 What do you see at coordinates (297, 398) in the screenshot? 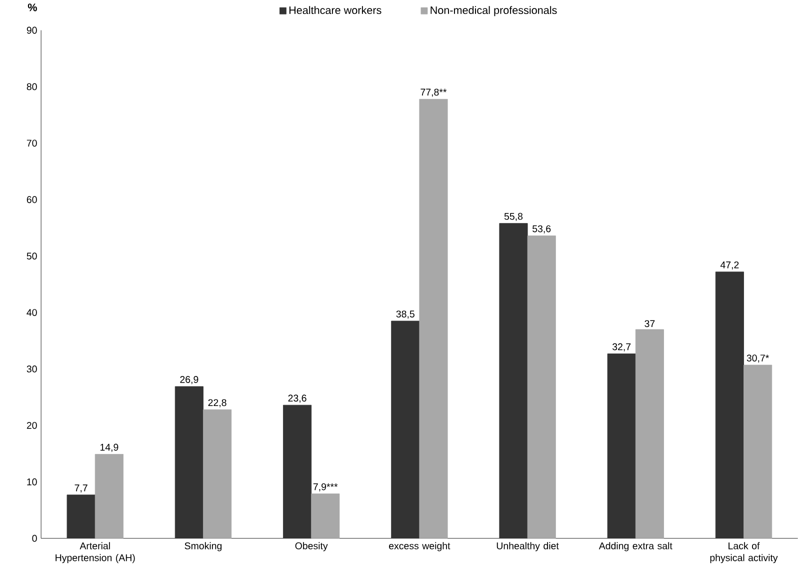
I see `data-label: 23,6` at bounding box center [297, 398].